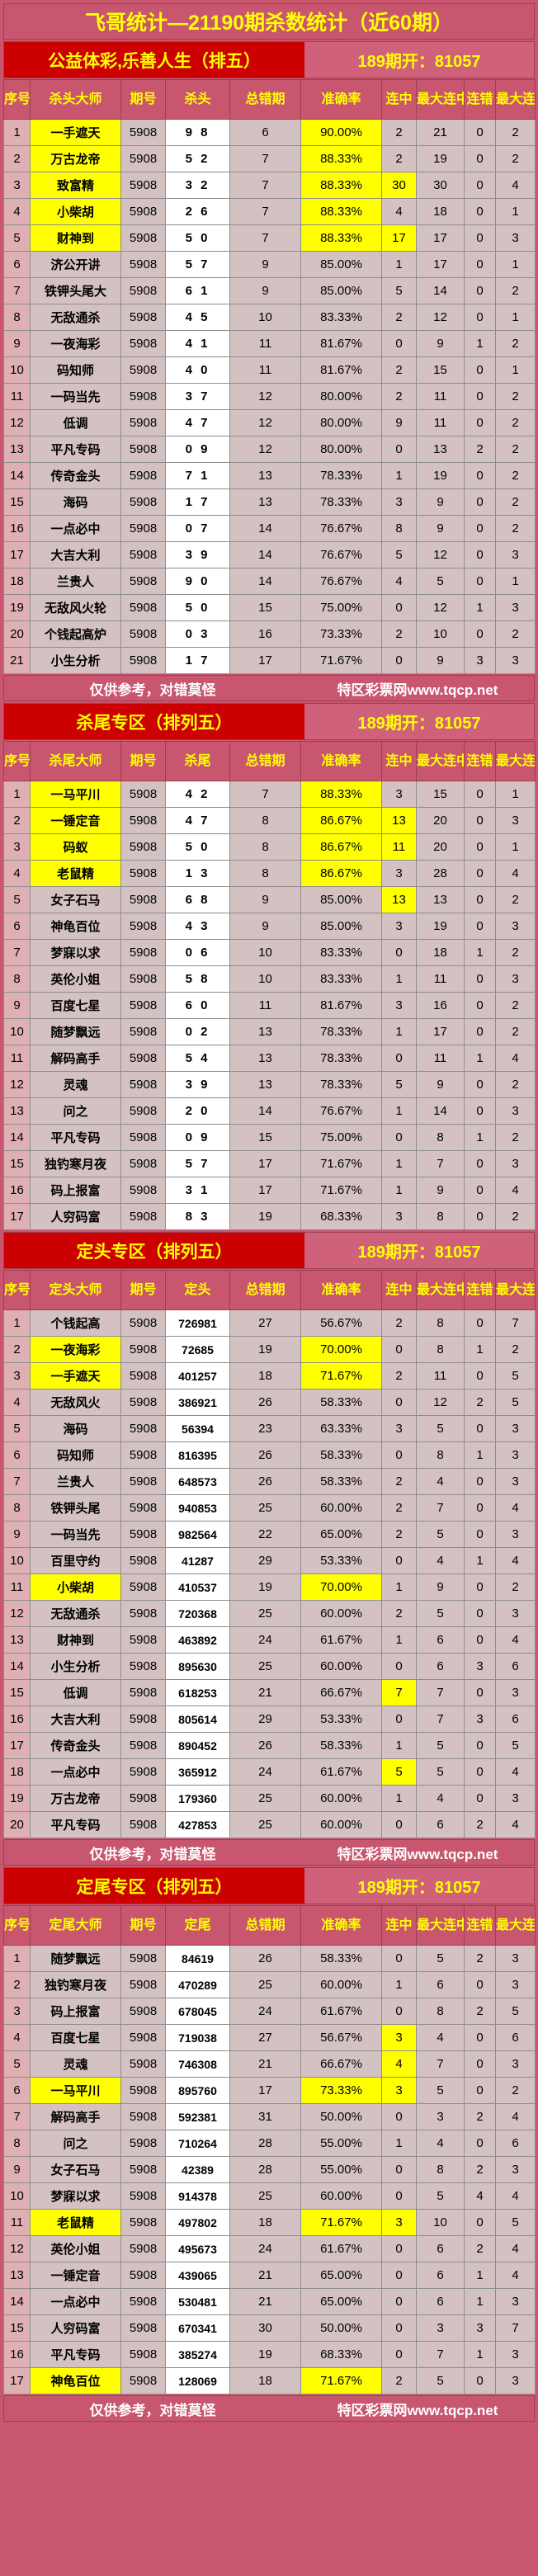  I want to click on table-row: 14 一点必中 5908 530481 21 65.00% 0 6 1 3, so click(269, 2301).